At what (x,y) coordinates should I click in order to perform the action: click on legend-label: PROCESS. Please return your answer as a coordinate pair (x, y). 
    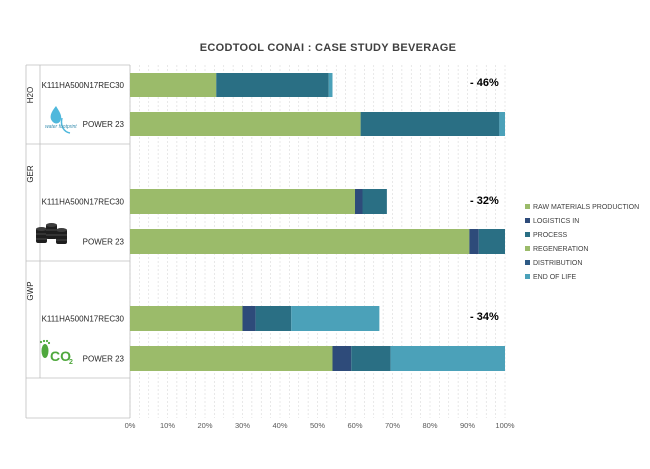
    Looking at the image, I should click on (550, 235).